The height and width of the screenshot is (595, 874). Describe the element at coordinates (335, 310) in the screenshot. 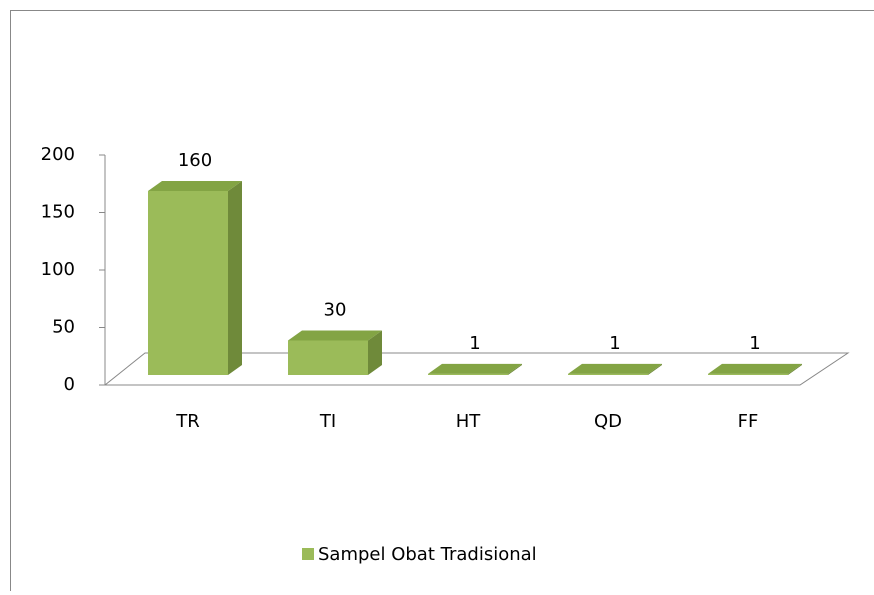

I see `value-label: 30` at that location.